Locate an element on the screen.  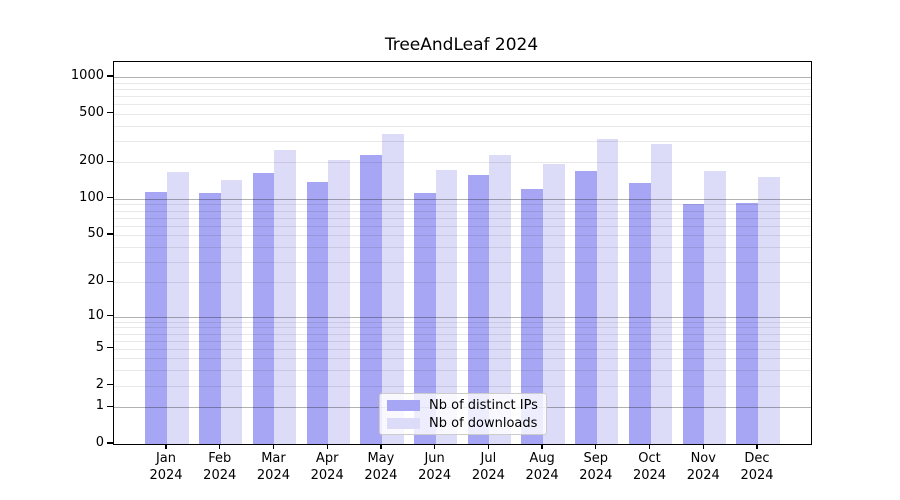
y-tick-label: 0 is located at coordinates (99, 442).